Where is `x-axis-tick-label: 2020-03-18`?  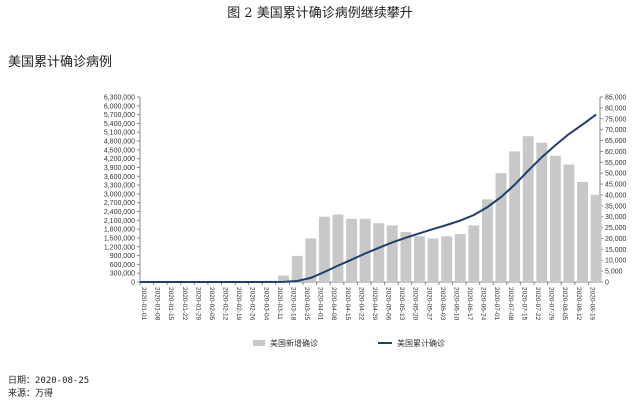 x-axis-tick-label: 2020-03-18 is located at coordinates (292, 304).